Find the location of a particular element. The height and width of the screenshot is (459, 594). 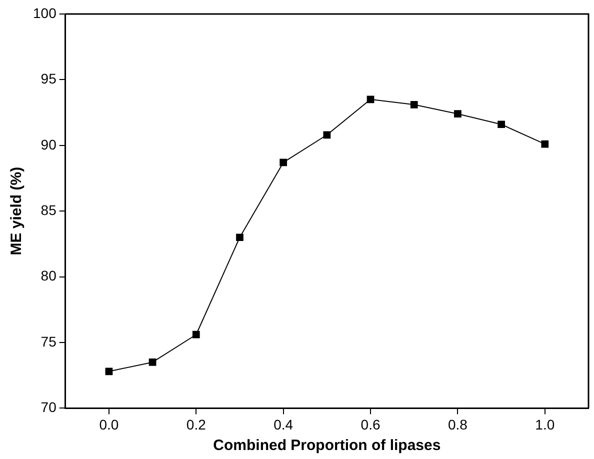

x-axis-title: Combined Proportion of lipases is located at coordinates (327, 445).